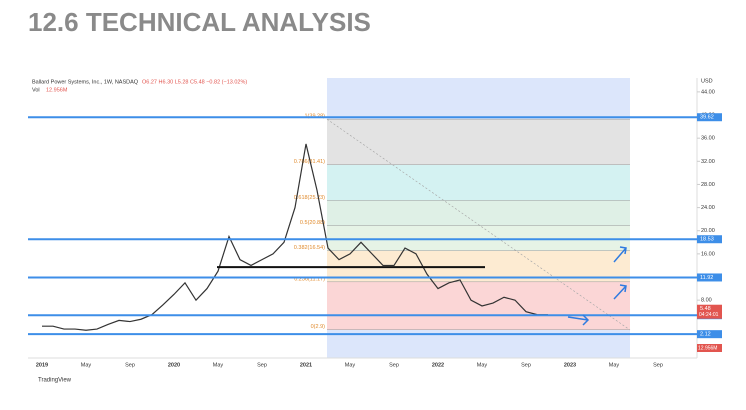  I want to click on y-tick-label: 28.00, so click(708, 185).